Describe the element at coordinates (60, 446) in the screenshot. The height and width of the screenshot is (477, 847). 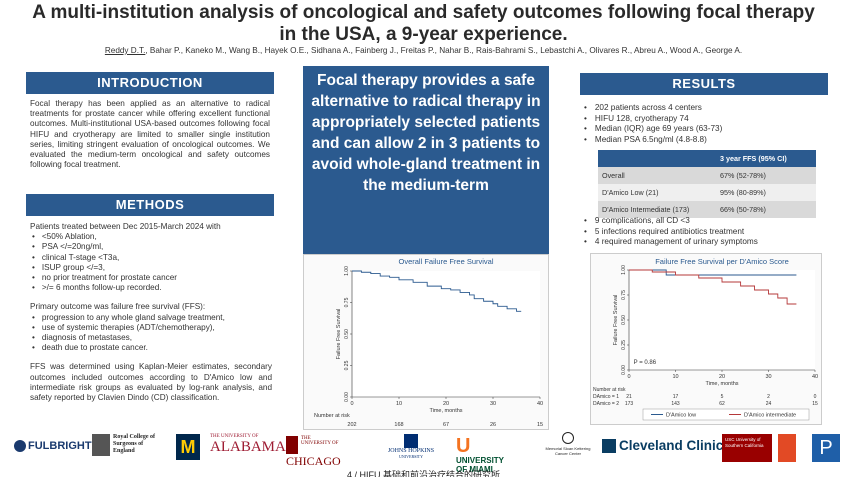
I see `fulbright-text: FULBRIGHT` at that location.